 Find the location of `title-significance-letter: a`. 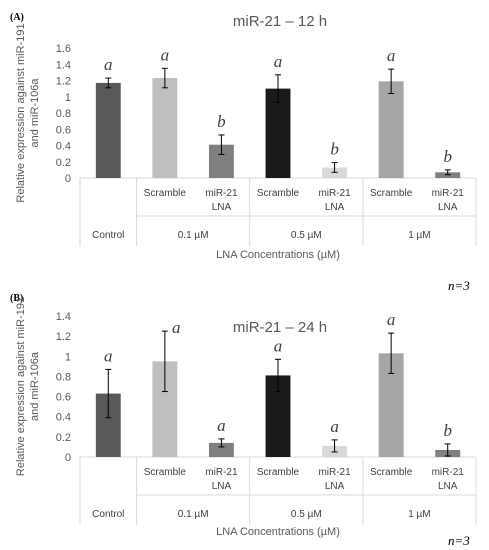

title-significance-letter: a is located at coordinates (176, 327).